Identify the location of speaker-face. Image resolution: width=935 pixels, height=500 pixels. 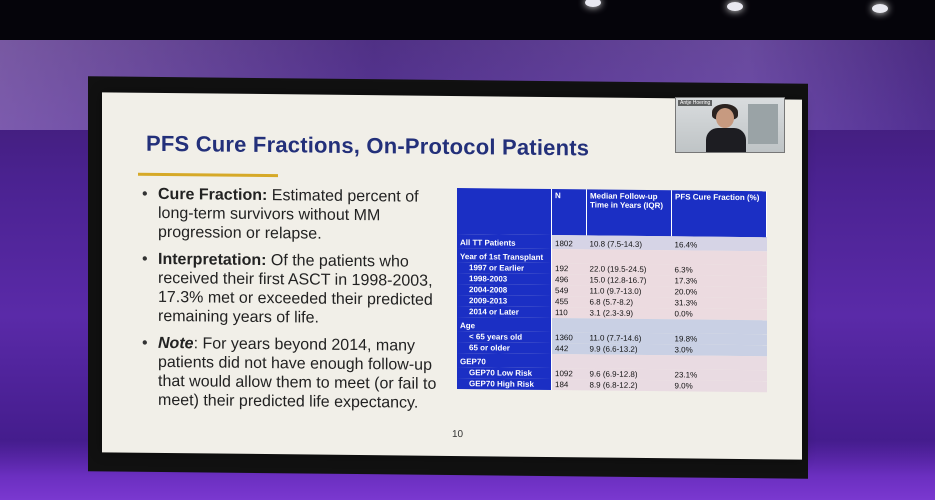
(725, 118).